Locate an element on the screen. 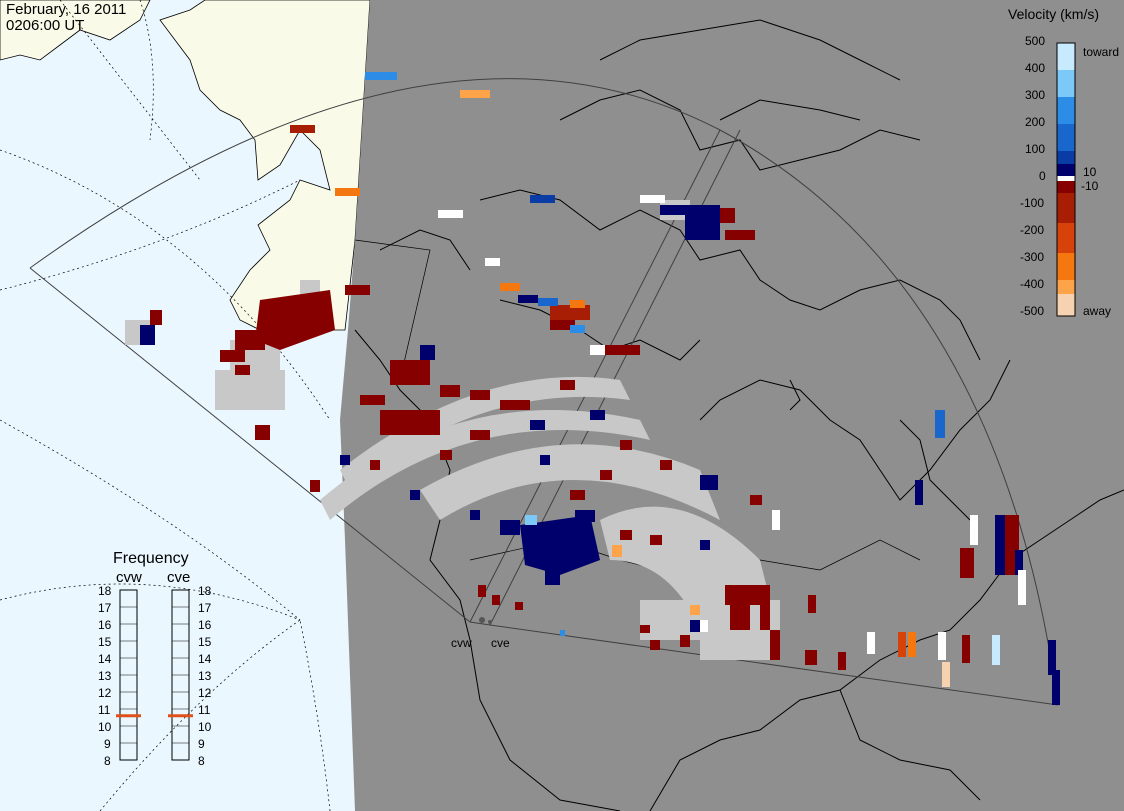  tick-m200: -200 is located at coordinates (1032, 230).